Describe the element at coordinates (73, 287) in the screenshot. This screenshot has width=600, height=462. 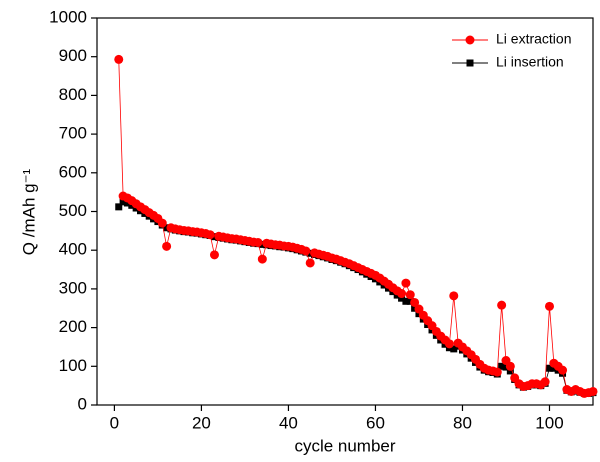
I see `y-tick-label: 300` at that location.